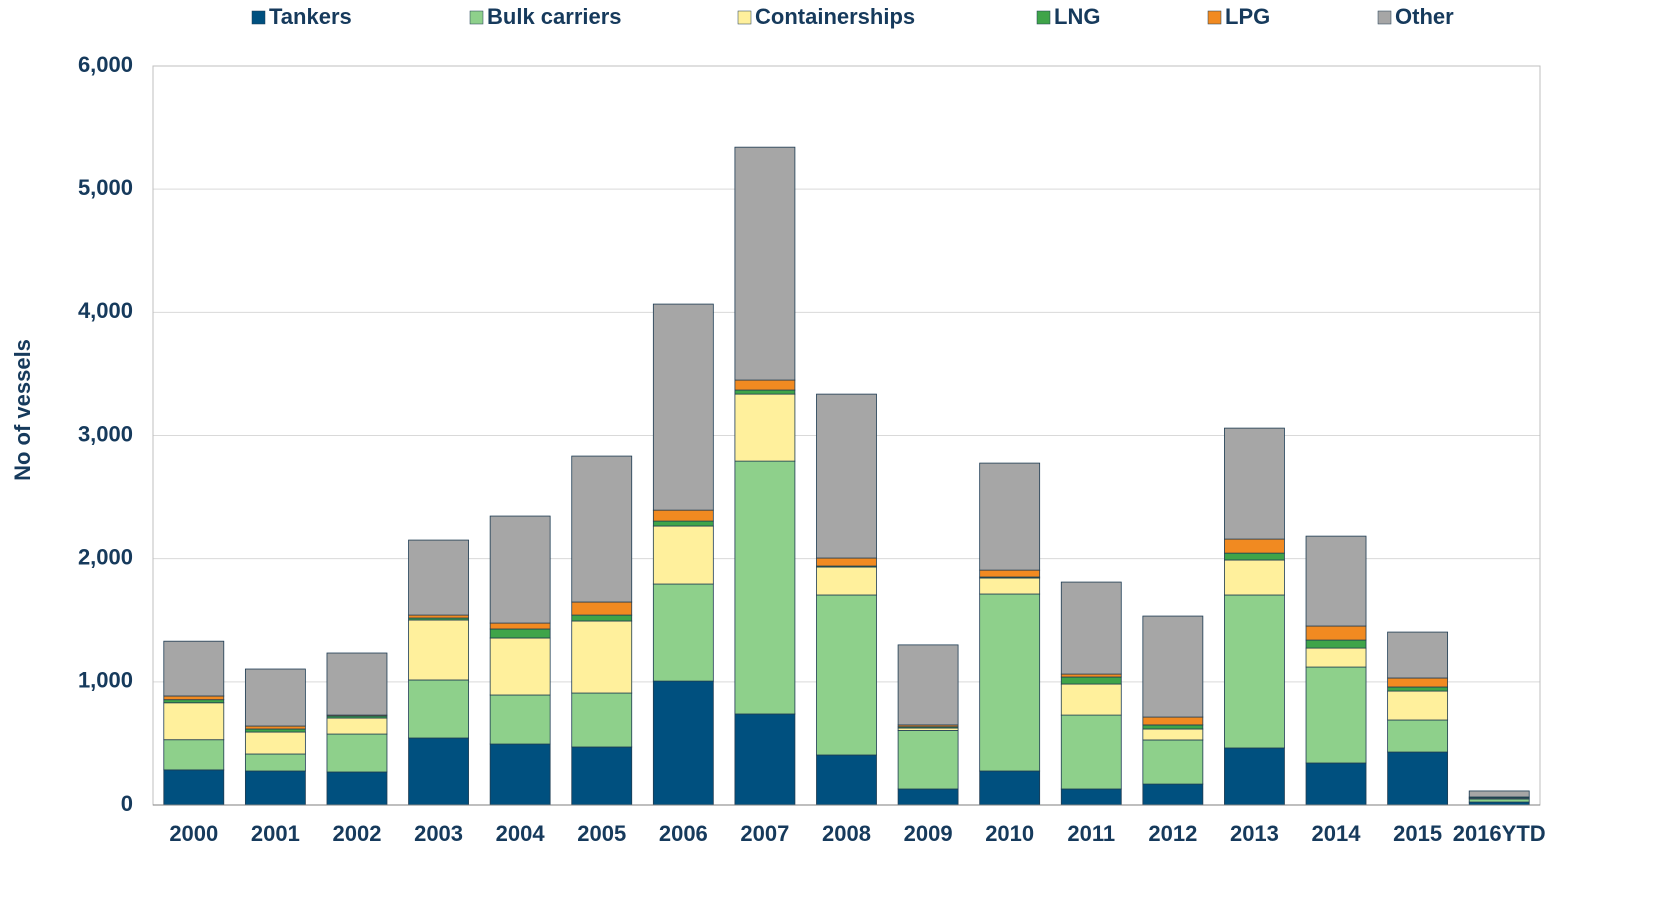  Describe the element at coordinates (835, 16) in the screenshot. I see `legend-label: Containerships` at that location.